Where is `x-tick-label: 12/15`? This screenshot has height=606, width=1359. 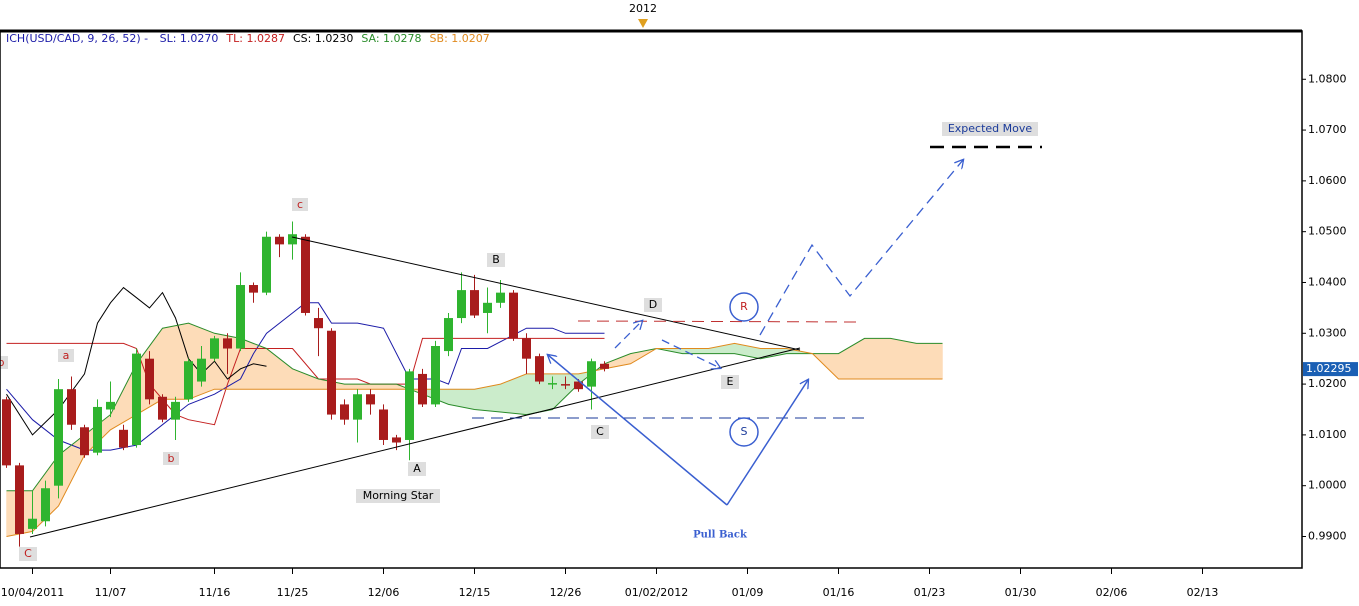 x-tick-label: 12/15 is located at coordinates (475, 592).